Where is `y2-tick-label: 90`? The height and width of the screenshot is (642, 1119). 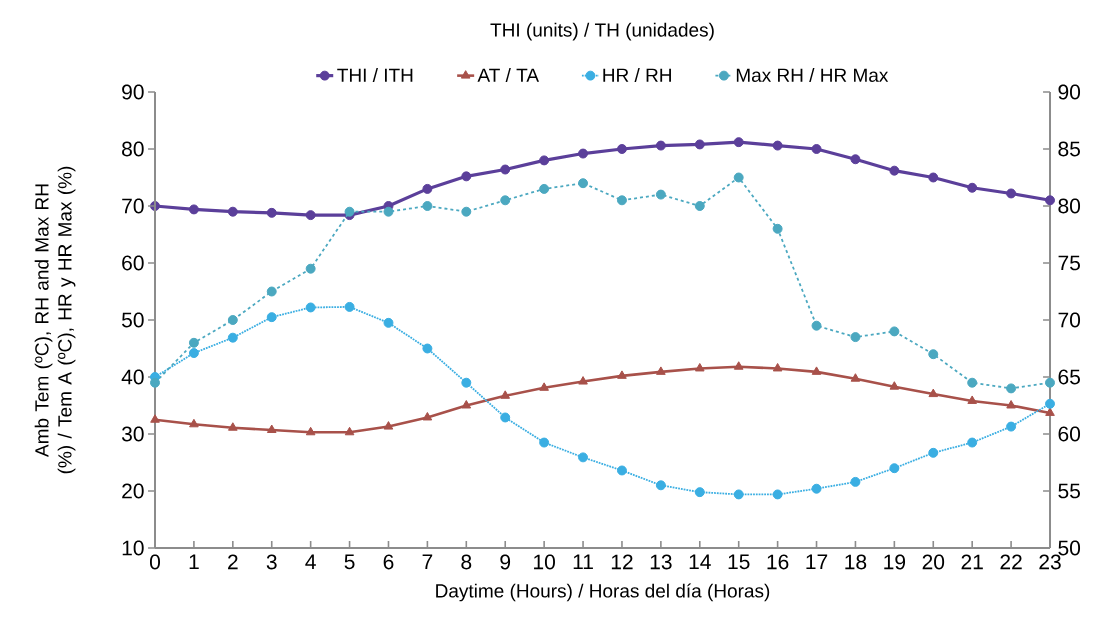
y2-tick-label: 90 is located at coordinates (1069, 92).